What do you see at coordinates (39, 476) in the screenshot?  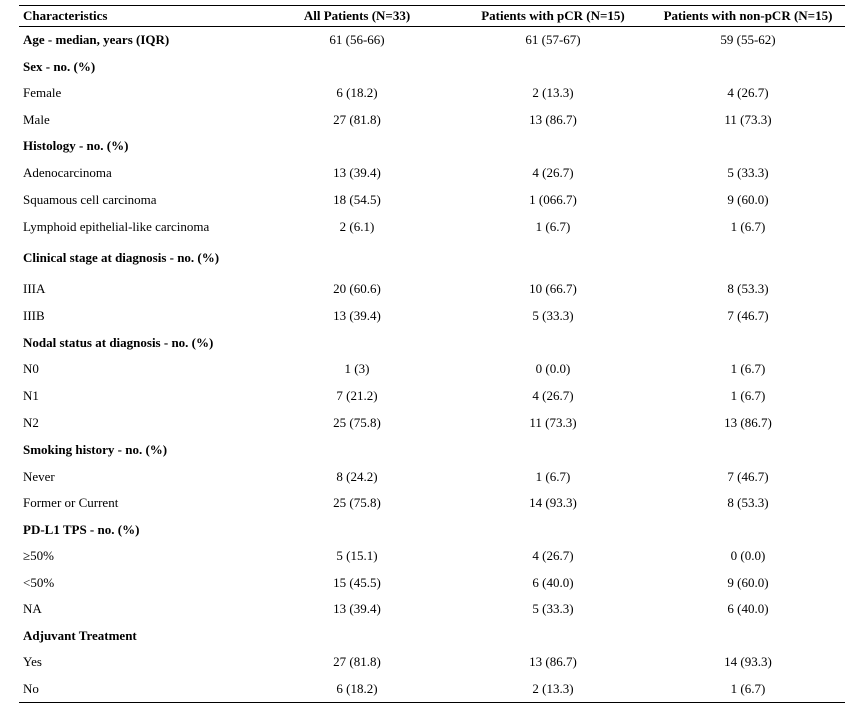 I see `row-label: Never` at bounding box center [39, 476].